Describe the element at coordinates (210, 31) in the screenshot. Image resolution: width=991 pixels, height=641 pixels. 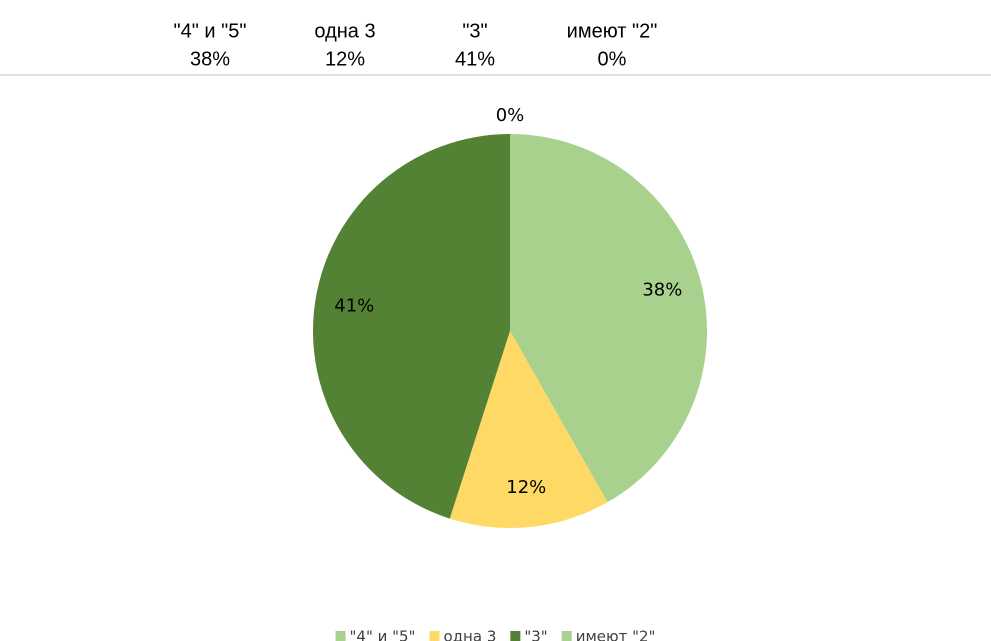
I see `header-label: "4" и "5"` at that location.